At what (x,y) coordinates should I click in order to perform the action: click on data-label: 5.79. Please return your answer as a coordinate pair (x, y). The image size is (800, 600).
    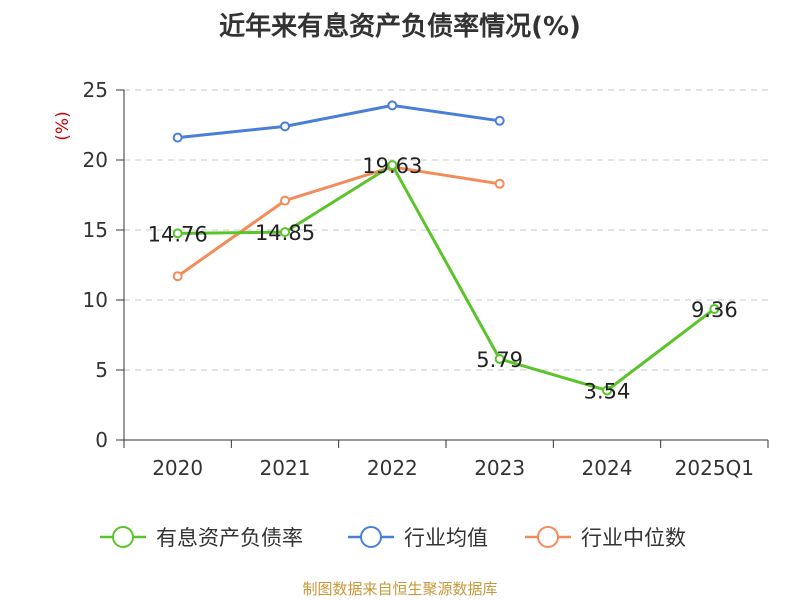
    Looking at the image, I should click on (499, 360).